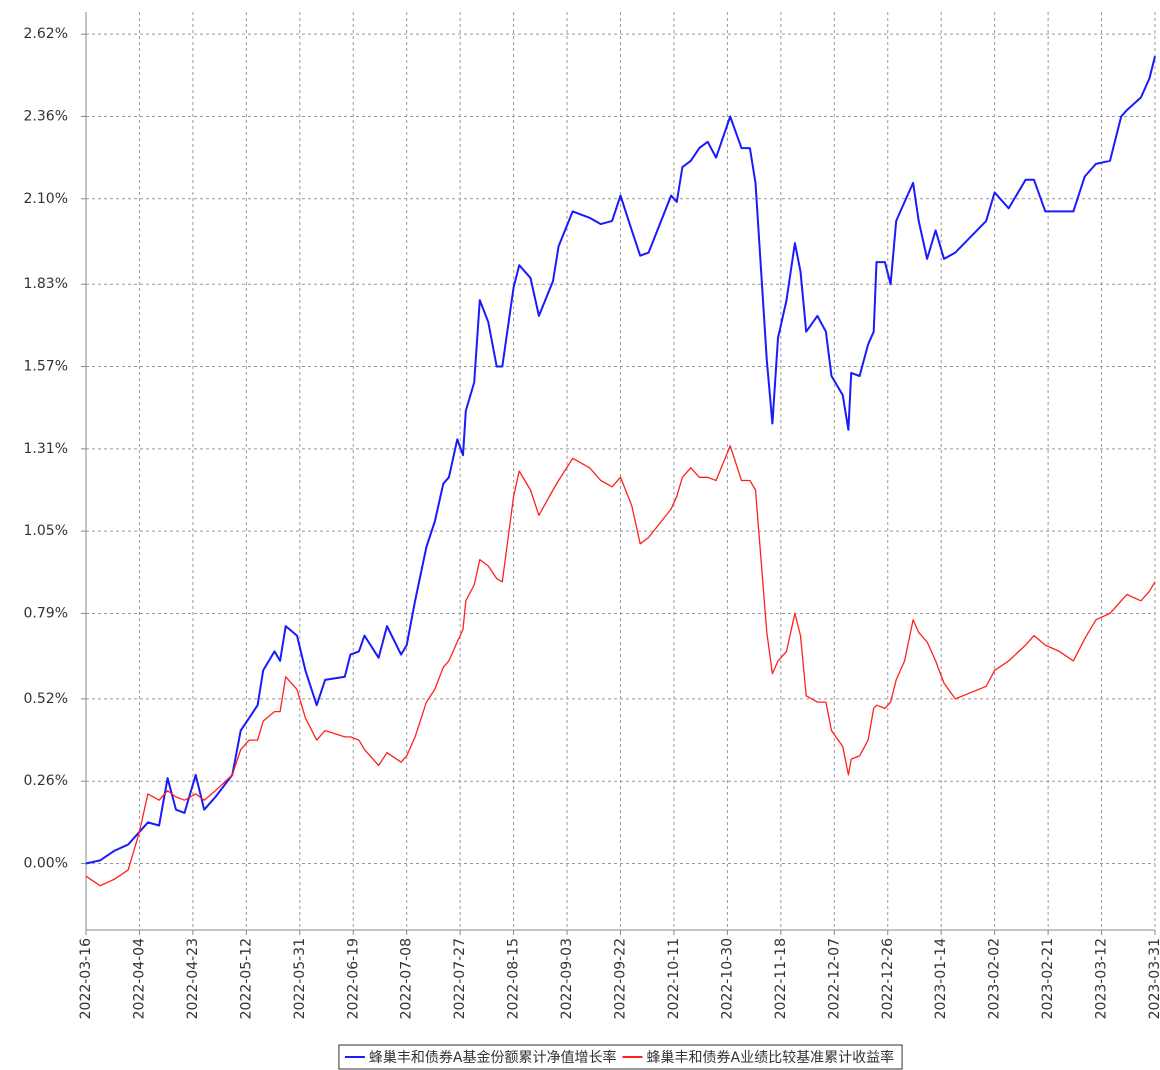  What do you see at coordinates (1153, 978) in the screenshot?
I see `x-tick-label: 2023-03-31` at bounding box center [1153, 978].